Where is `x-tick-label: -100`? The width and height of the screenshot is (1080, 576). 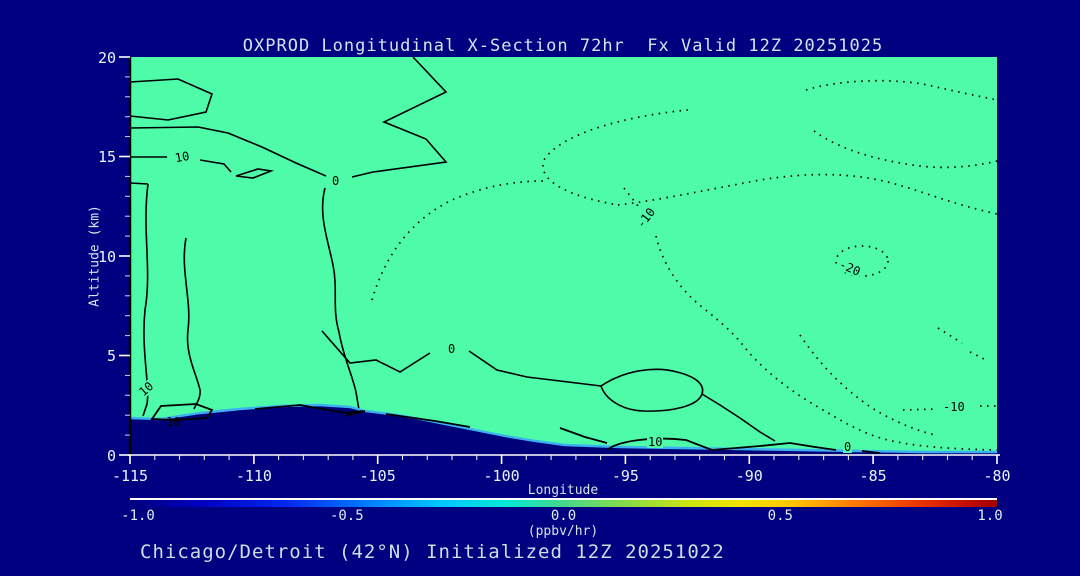
x-tick-label: -100 is located at coordinates (501, 476).